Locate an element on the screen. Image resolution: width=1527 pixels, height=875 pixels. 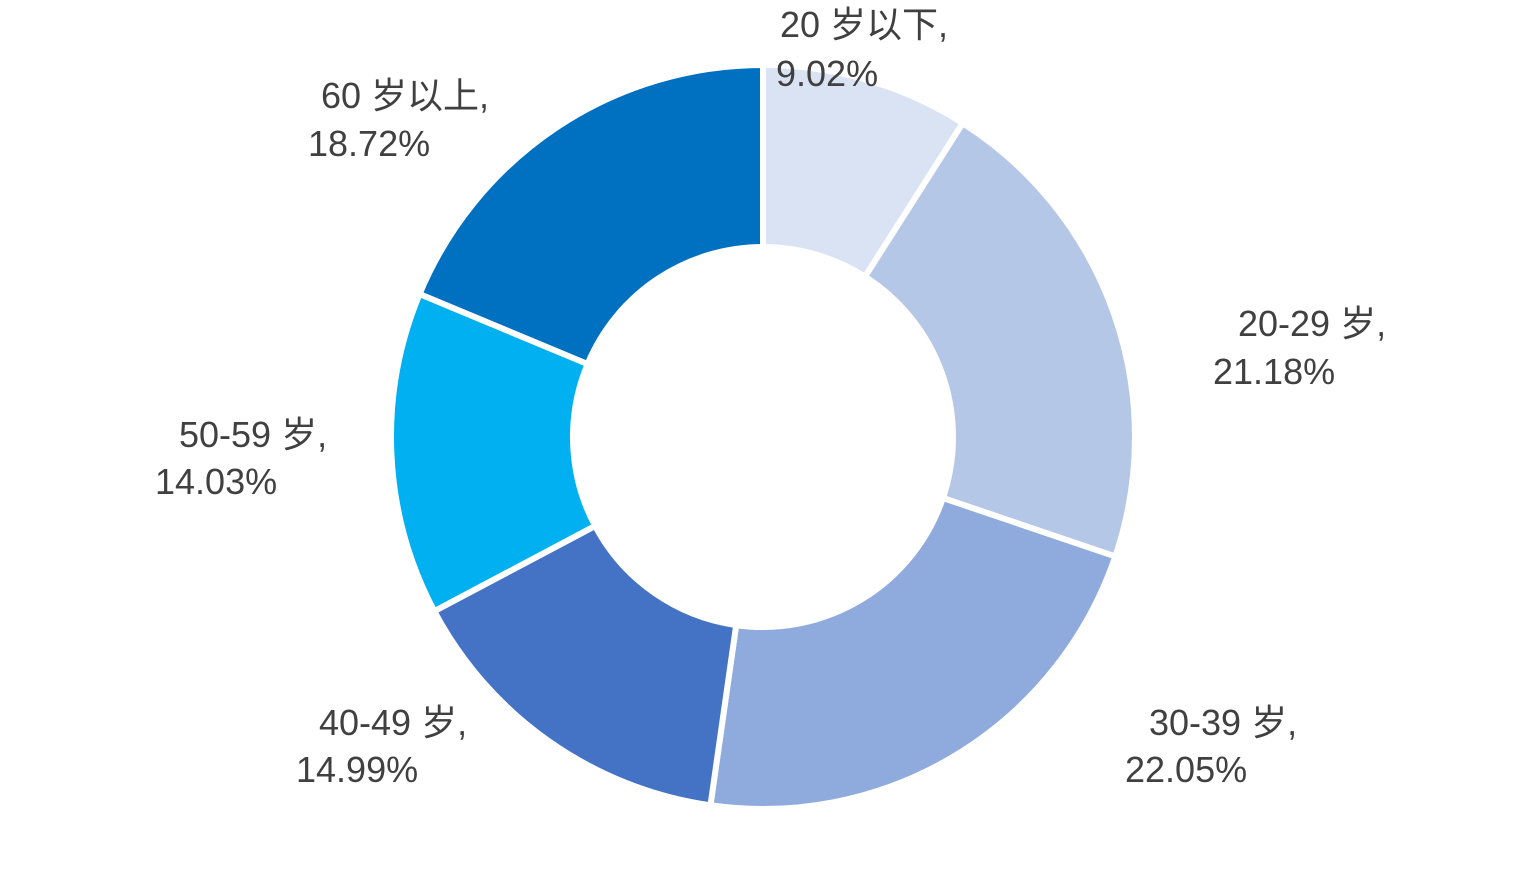
slice-label-name-1: 20-29 岁, is located at coordinates (1312, 323).